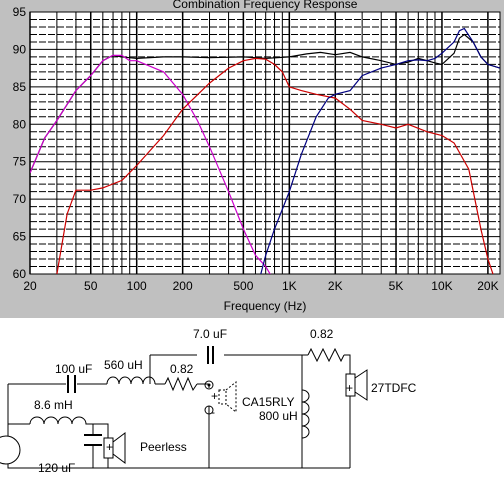 The width and height of the screenshot is (504, 498). Describe the element at coordinates (181, 377) in the screenshot. I see `resistor-mid: 0.82` at that location.